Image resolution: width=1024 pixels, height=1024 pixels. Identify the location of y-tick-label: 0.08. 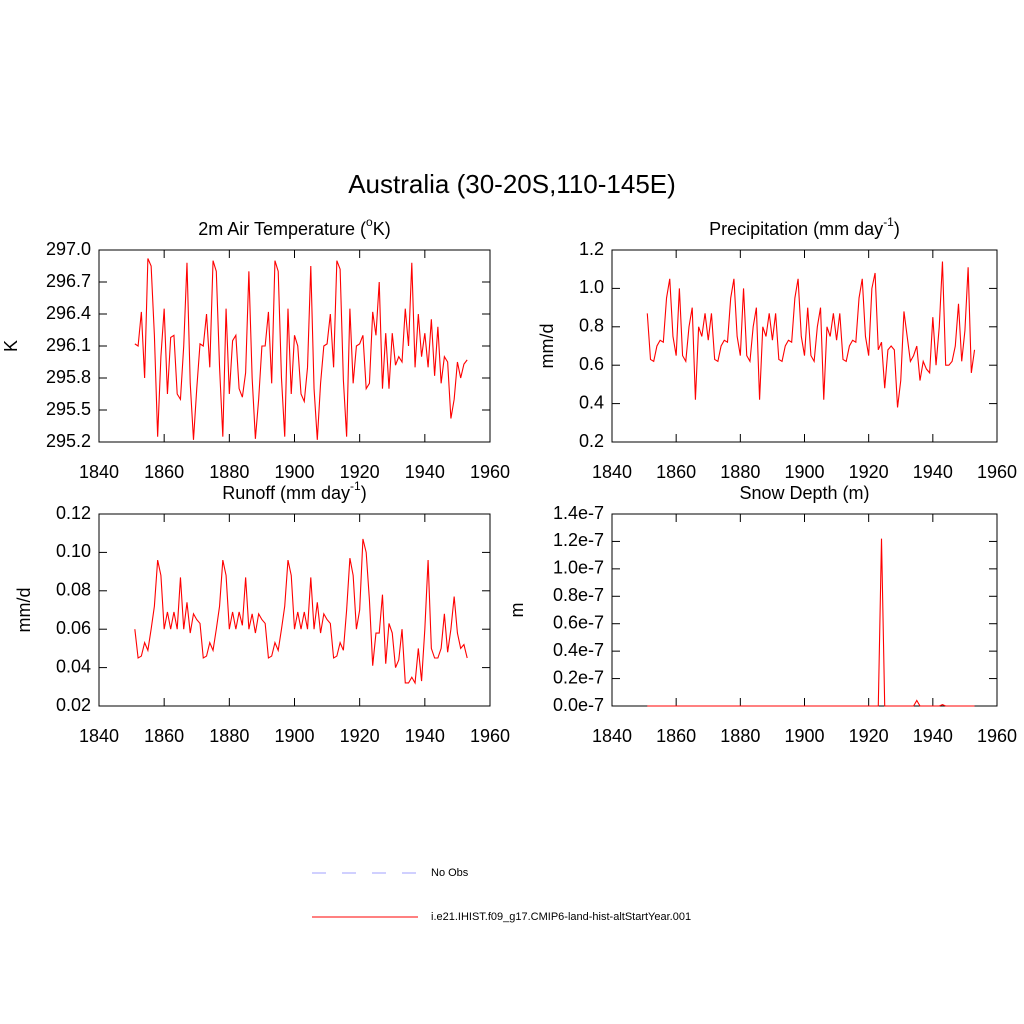
(73, 590).